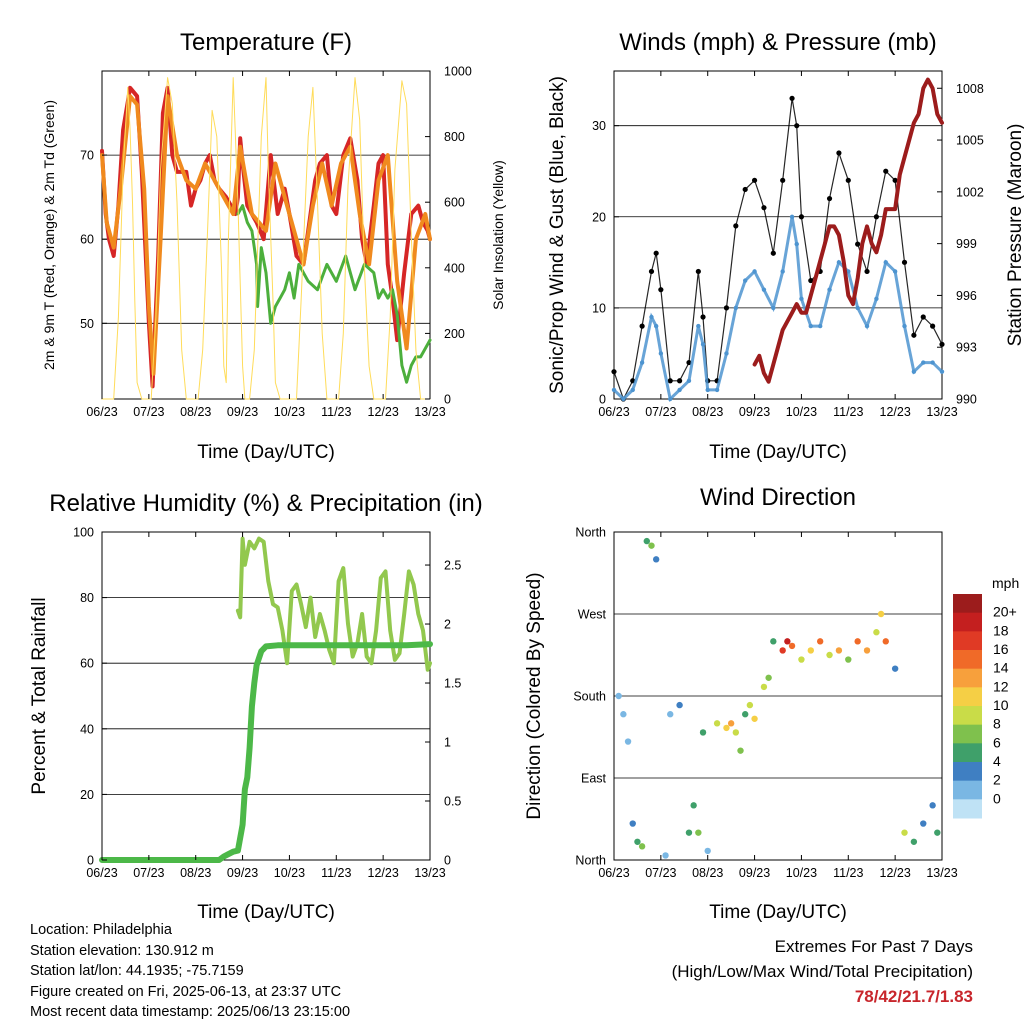  Describe the element at coordinates (970, 141) in the screenshot. I see `winds-ytick-right-label: 1005` at that location.